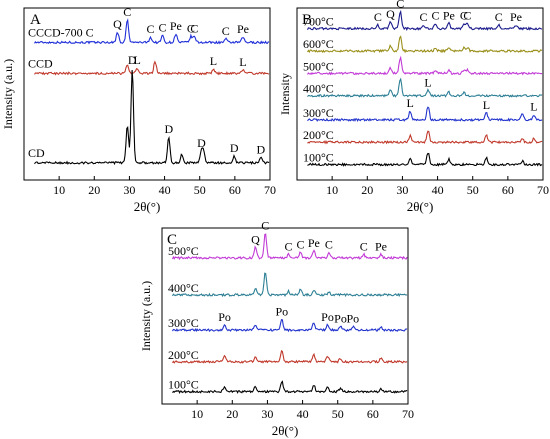  What do you see at coordinates (36, 153) in the screenshot?
I see `series-label: CD` at bounding box center [36, 153].